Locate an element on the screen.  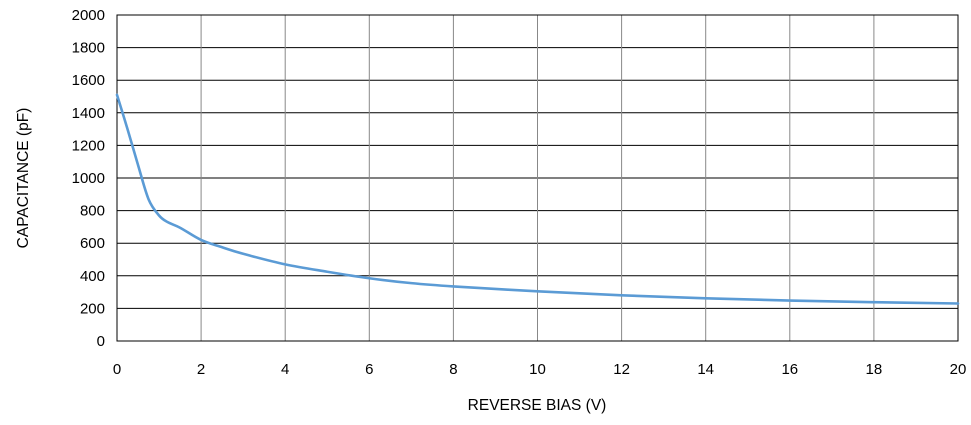
y-tick-labels: 0 200 400 600 800 1000 1200 1400 1600 1800 2000 is located at coordinates (88, 178).